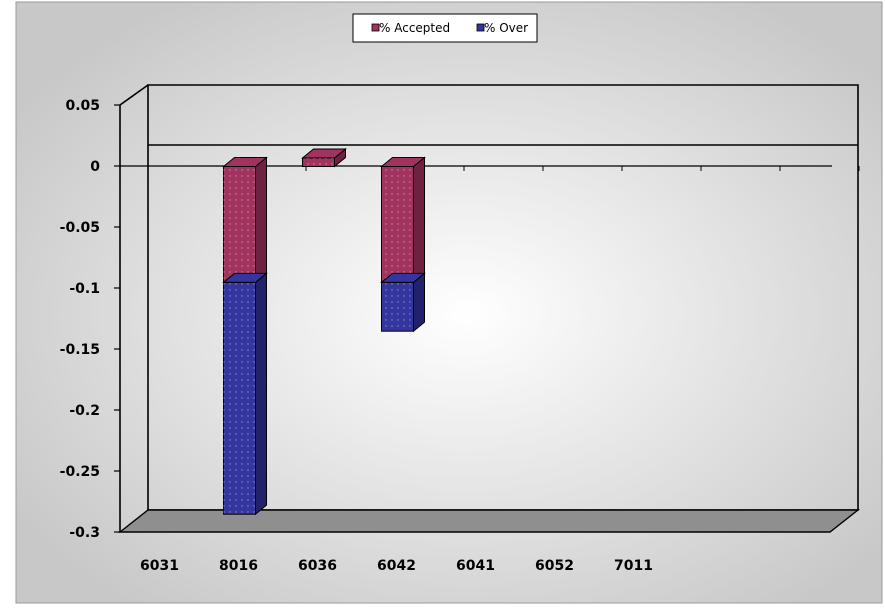 This screenshot has width=885, height=611. What do you see at coordinates (134, 95) in the screenshot?
I see `side-wall-top-edge` at bounding box center [134, 95].